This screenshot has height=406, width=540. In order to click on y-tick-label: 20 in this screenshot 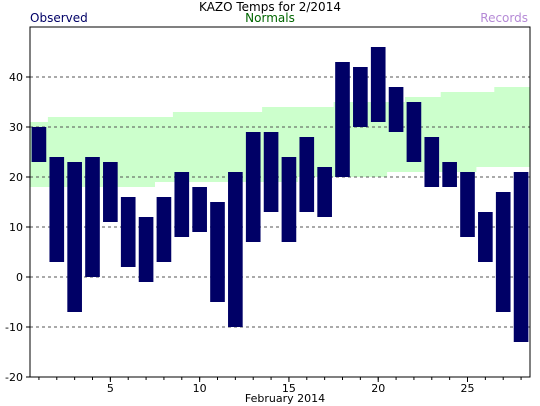, I will do `click(16, 177)`.